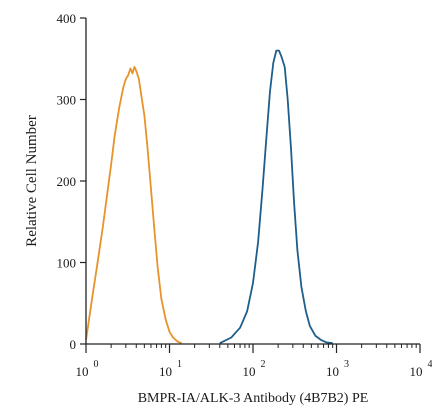 The width and height of the screenshot is (432, 417). What do you see at coordinates (254, 361) in the screenshot?
I see `x-tick-layer: 10 0 10 1 10 2 10 3 10 4` at bounding box center [254, 361].